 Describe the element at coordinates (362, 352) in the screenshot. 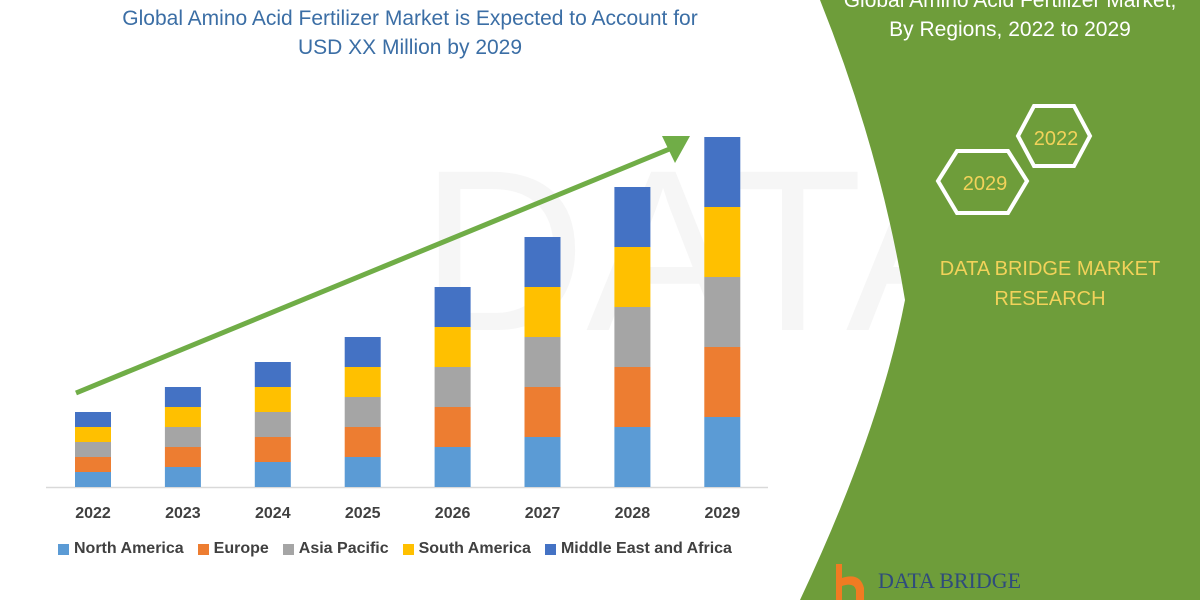

I see `bar-segment-middle-east-and-africa-2025` at that location.